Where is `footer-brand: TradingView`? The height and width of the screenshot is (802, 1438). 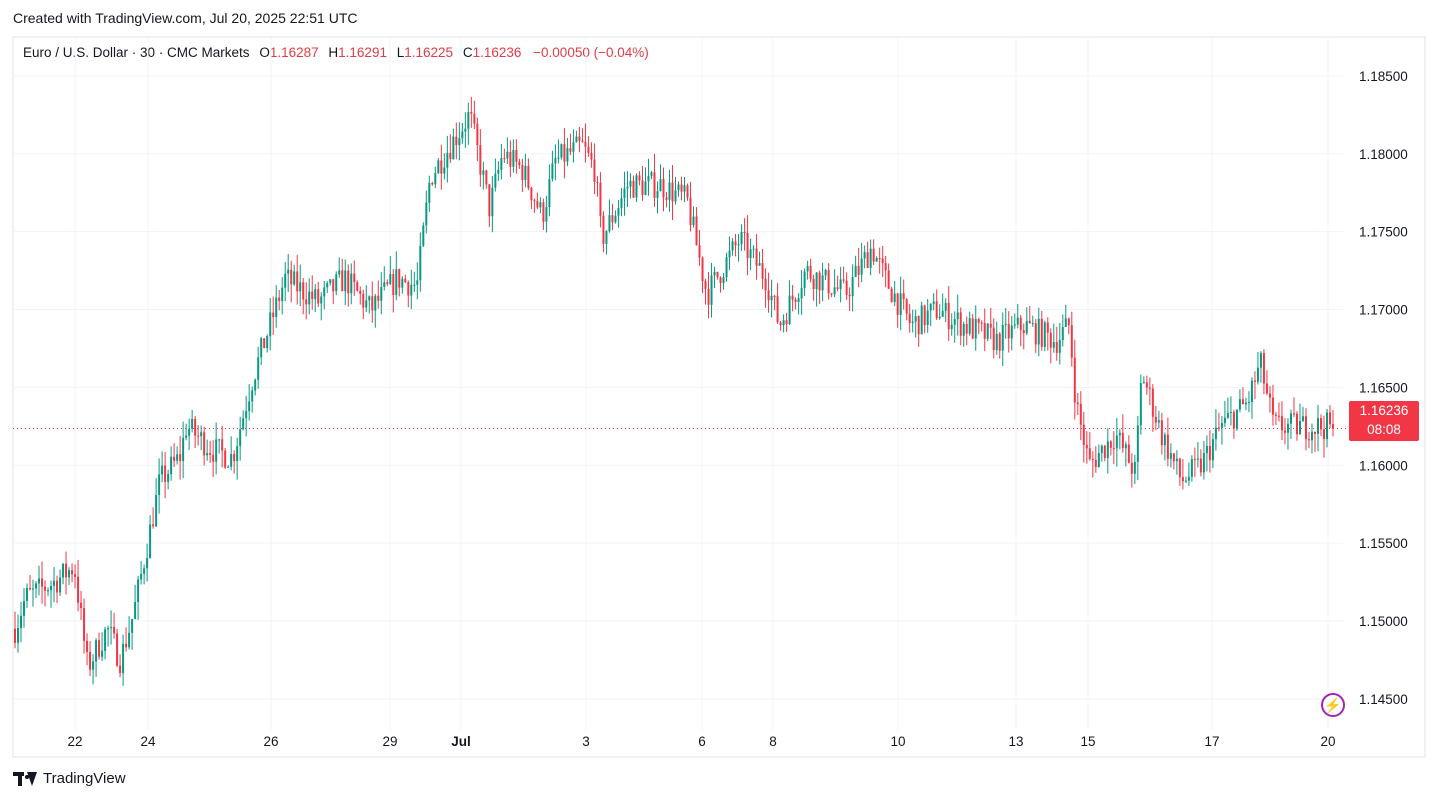 footer-brand: TradingView is located at coordinates (69, 778).